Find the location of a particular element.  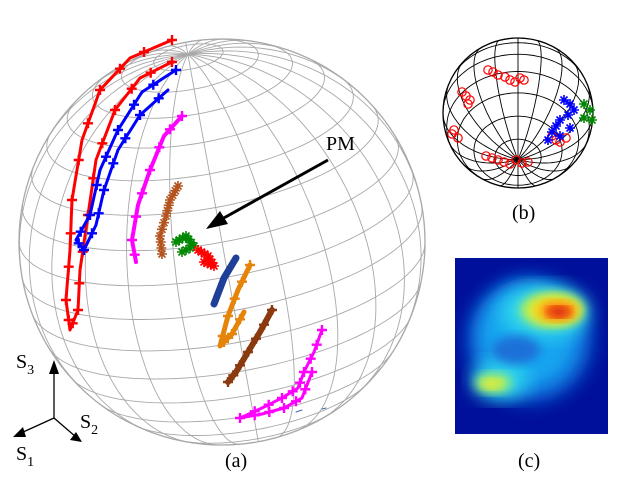

svg-text: S1 is located at coordinates (25, 456).